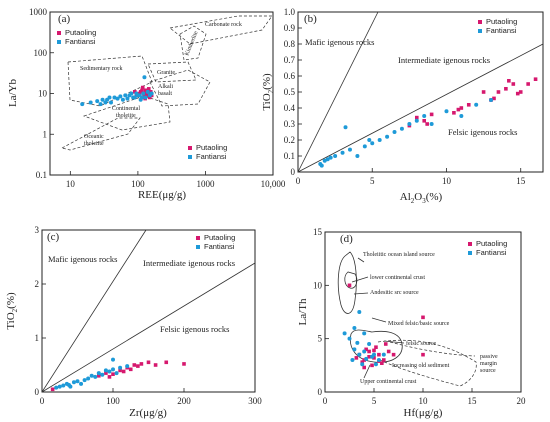 This screenshot has height=422, width=550. Describe the element at coordinates (497, 26) in the screenshot. I see `legend-b: Putaoling Fantiansi` at that location.